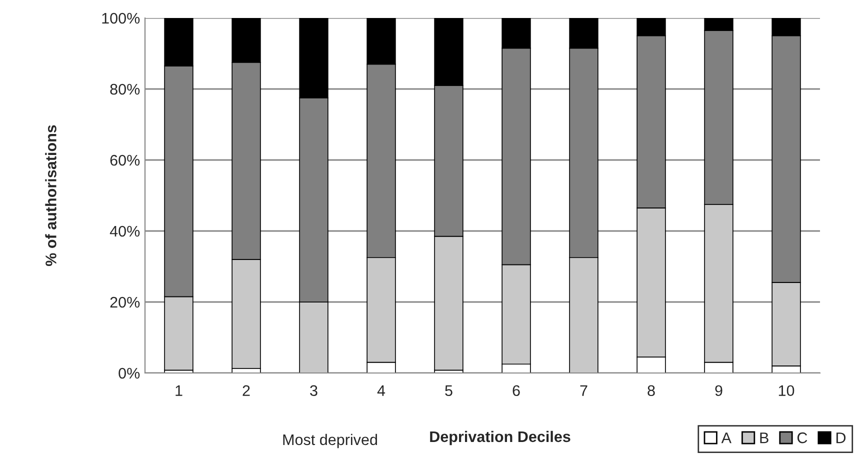 The image size is (863, 465). What do you see at coordinates (500, 438) in the screenshot?
I see `x-axis-title: Deprivation Deciles` at bounding box center [500, 438].